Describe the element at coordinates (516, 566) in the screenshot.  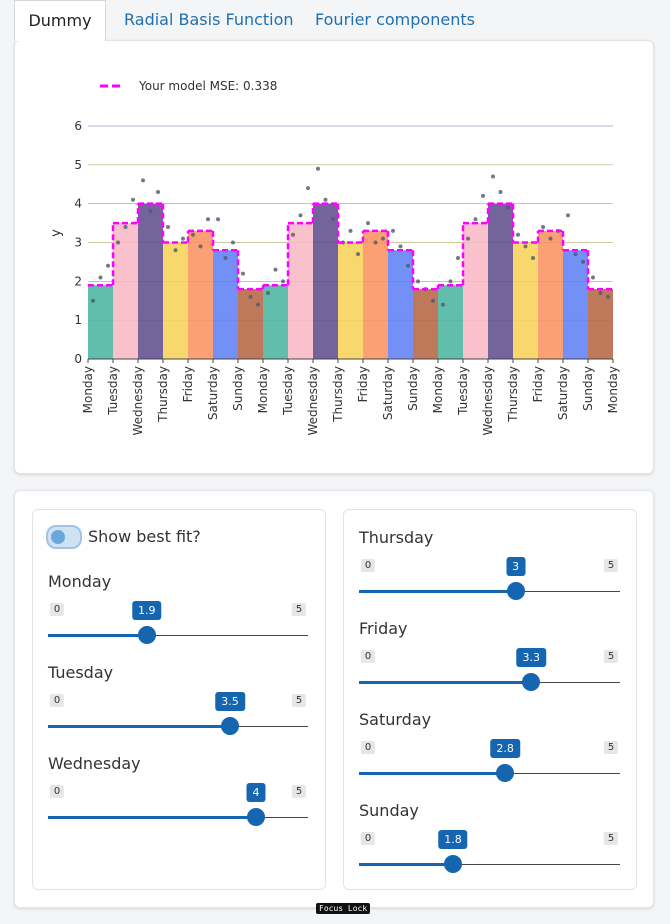
I see `slider-value: 3` at that location.